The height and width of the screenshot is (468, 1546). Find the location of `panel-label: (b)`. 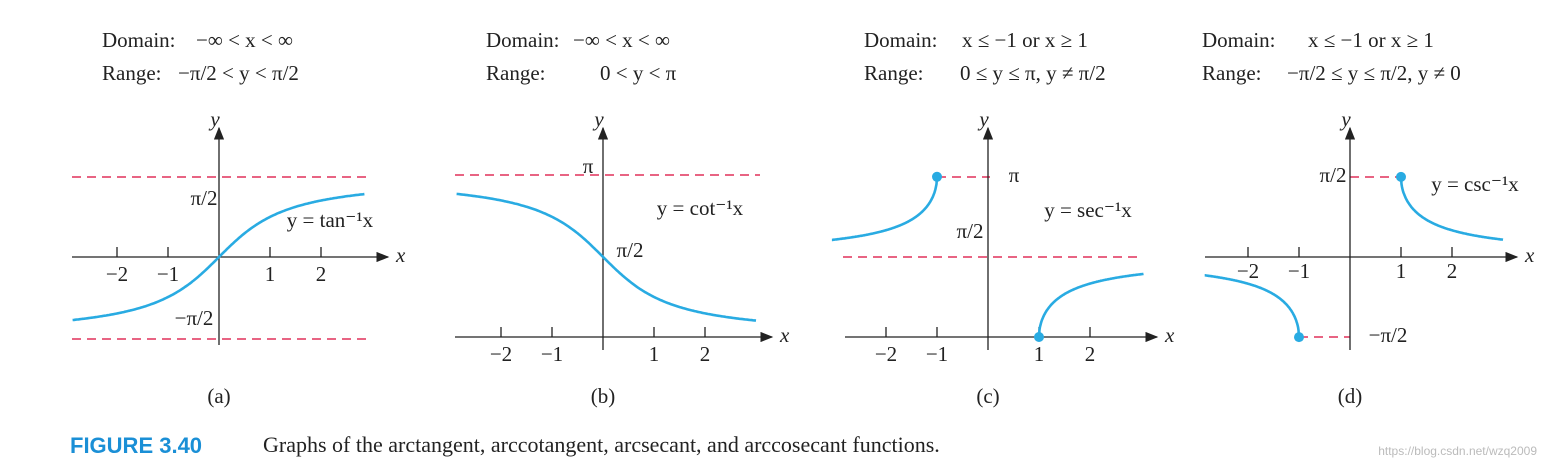

panel-label: (b) is located at coordinates (603, 396).